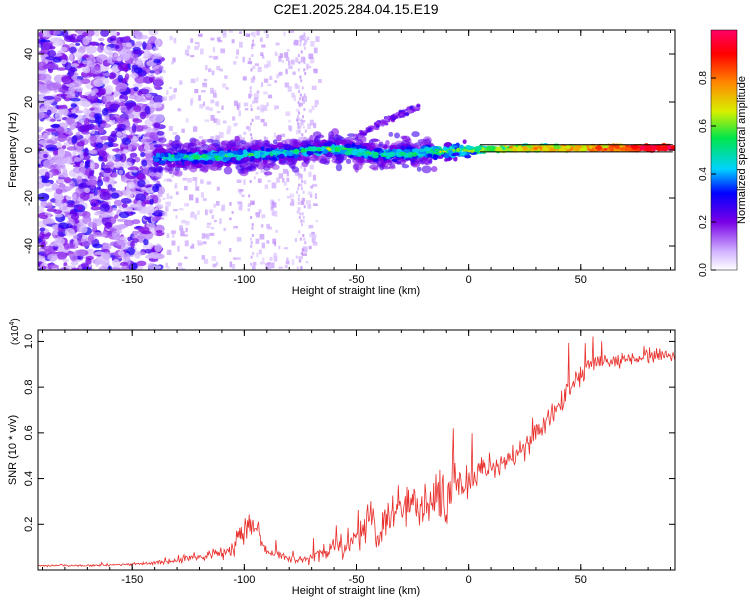 Image resolution: width=750 pixels, height=600 pixels. Describe the element at coordinates (15, 335) in the screenshot. I see `snr-multiplier-base: (x10` at that location.